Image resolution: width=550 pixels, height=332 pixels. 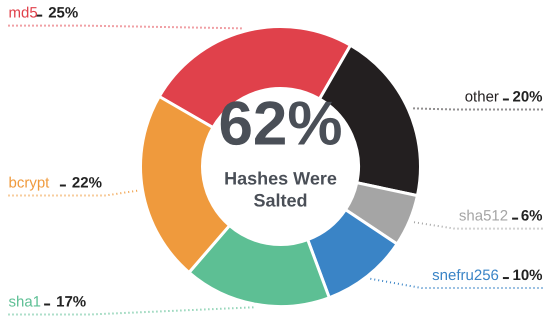 What do you see at coordinates (483, 216) in the screenshot?
I see `slice-label: sha512` at bounding box center [483, 216].